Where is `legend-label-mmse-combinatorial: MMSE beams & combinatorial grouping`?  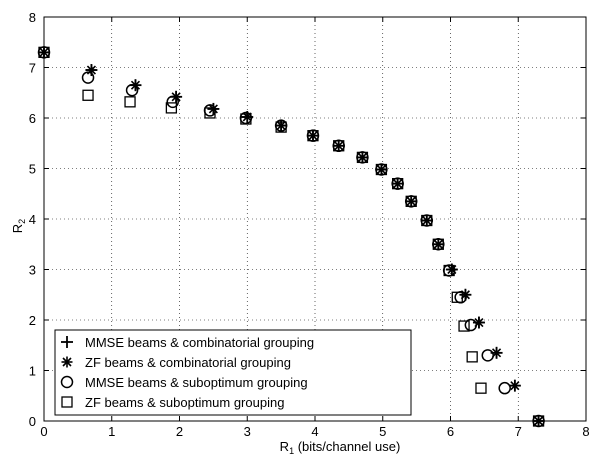
legend-label-mmse-combinatorial: MMSE beams & combinatorial grouping is located at coordinates (199, 342).